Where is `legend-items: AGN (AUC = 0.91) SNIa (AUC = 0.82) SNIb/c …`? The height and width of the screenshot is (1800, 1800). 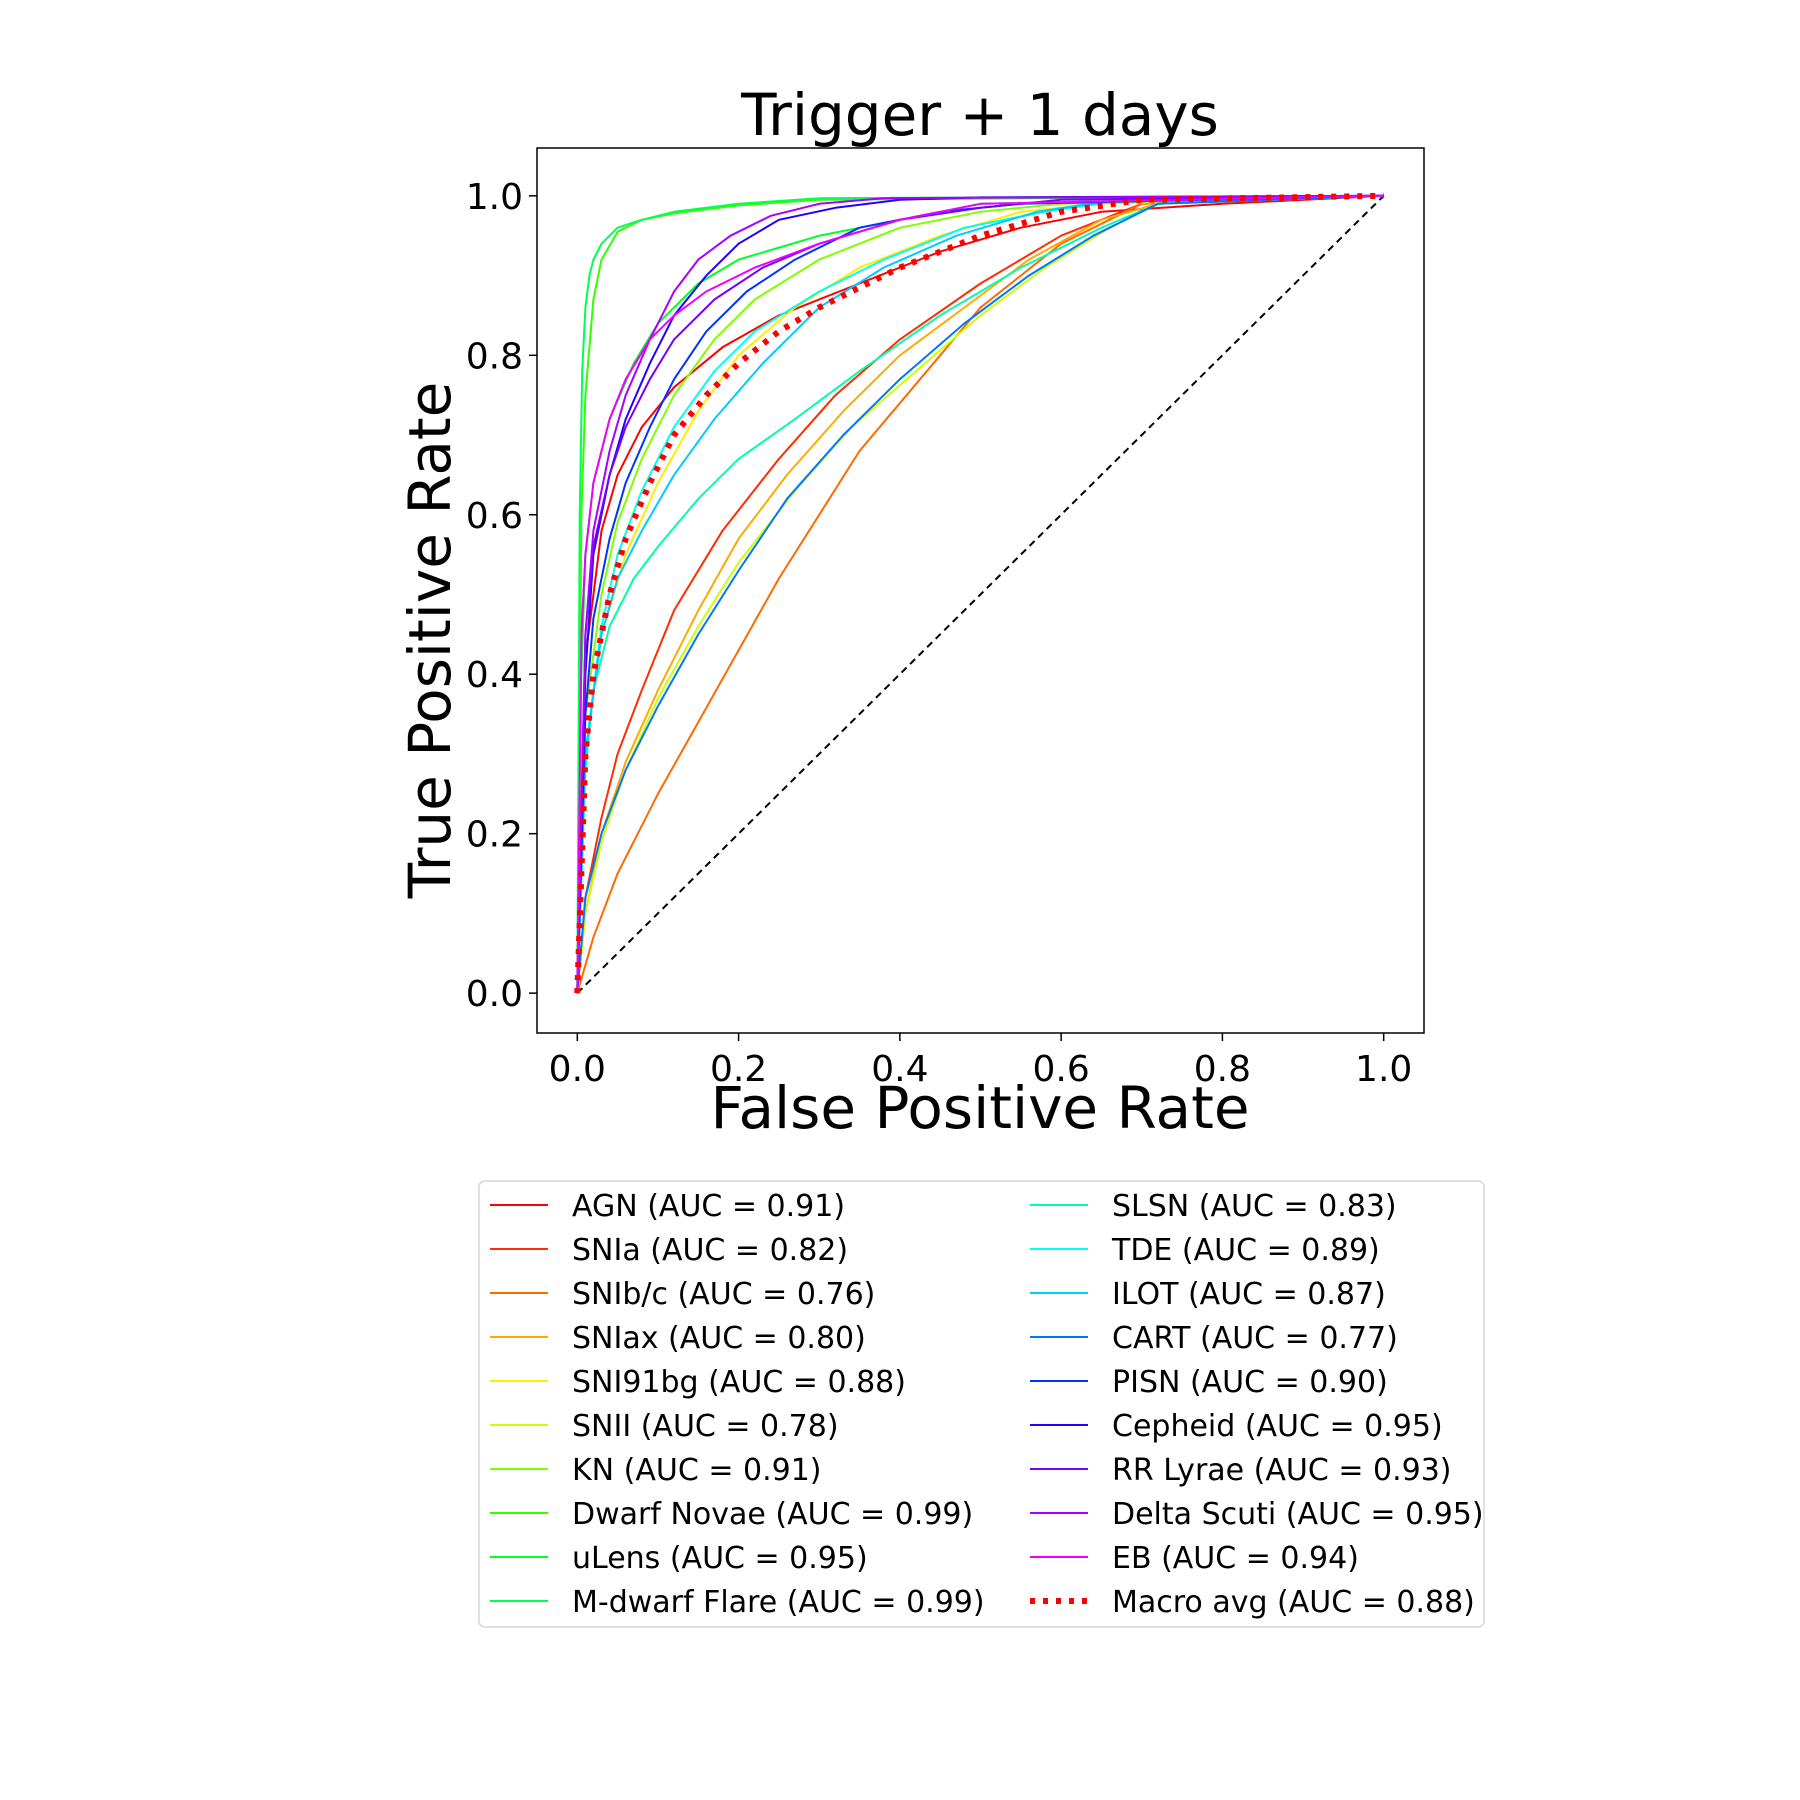
legend-items: AGN (AUC = 0.91) SNIa (AUC = 0.82) SNIb/c … is located at coordinates (987, 1404).